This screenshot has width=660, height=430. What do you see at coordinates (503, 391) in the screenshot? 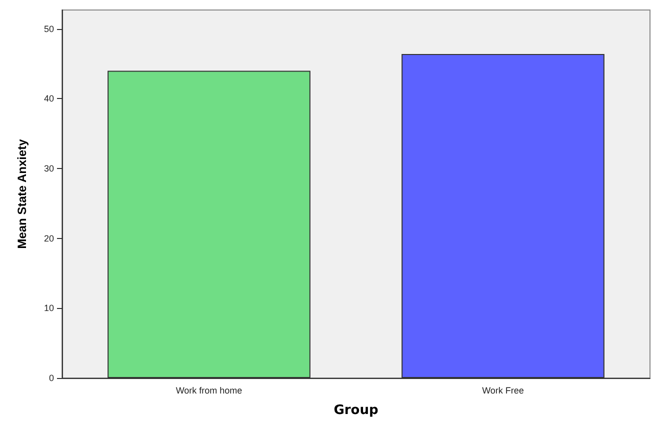
I see `x-tick-label: Work Free` at bounding box center [503, 391].